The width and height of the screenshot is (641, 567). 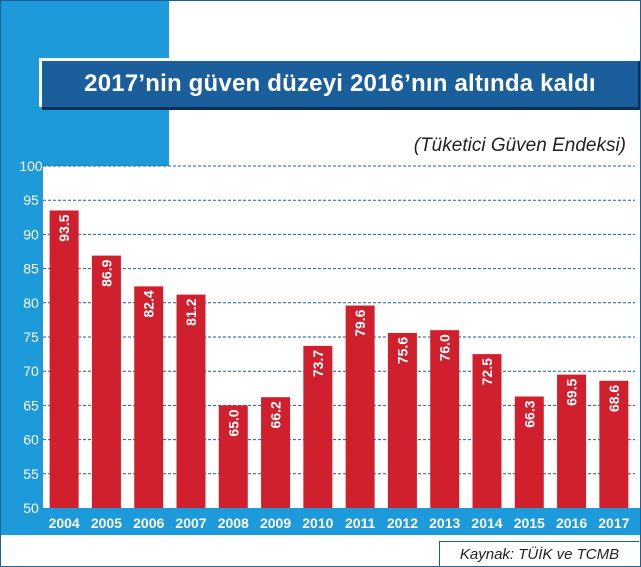 What do you see at coordinates (539, 553) in the screenshot?
I see `source-note: Kaynak: TÜİK ve TCMB` at bounding box center [539, 553].